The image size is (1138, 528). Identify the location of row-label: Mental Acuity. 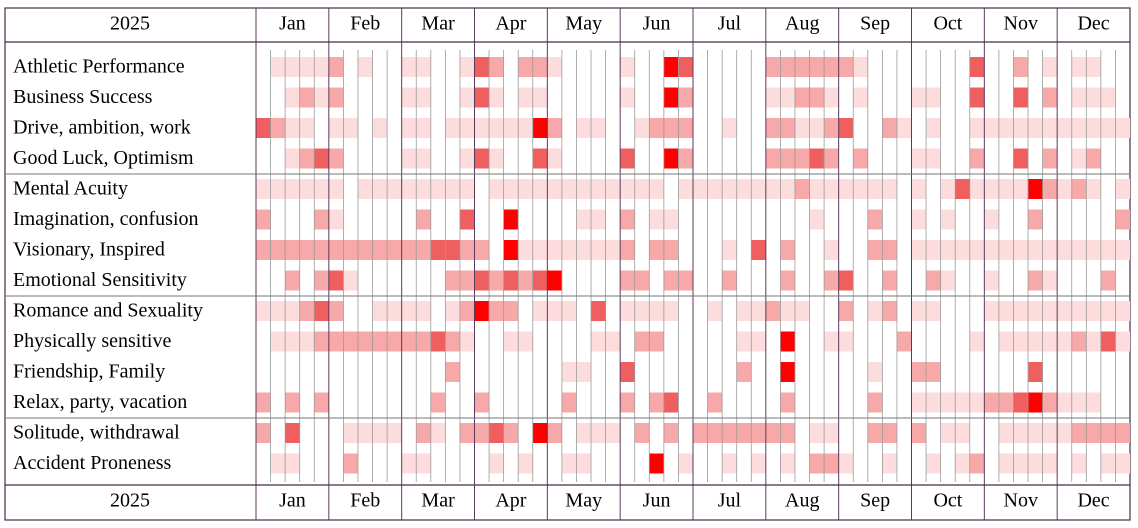
(70, 189).